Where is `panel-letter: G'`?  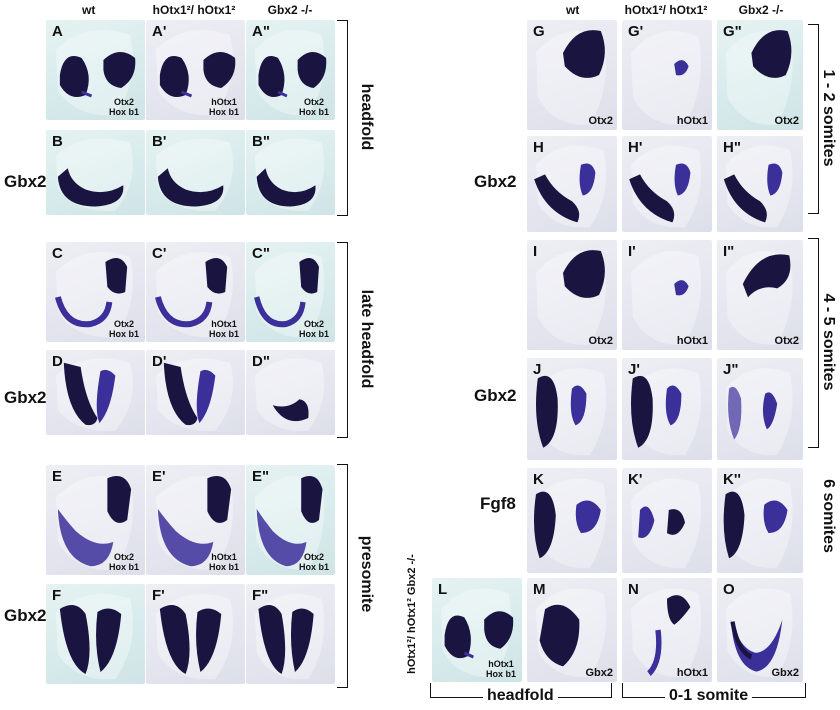 panel-letter: G' is located at coordinates (636, 31).